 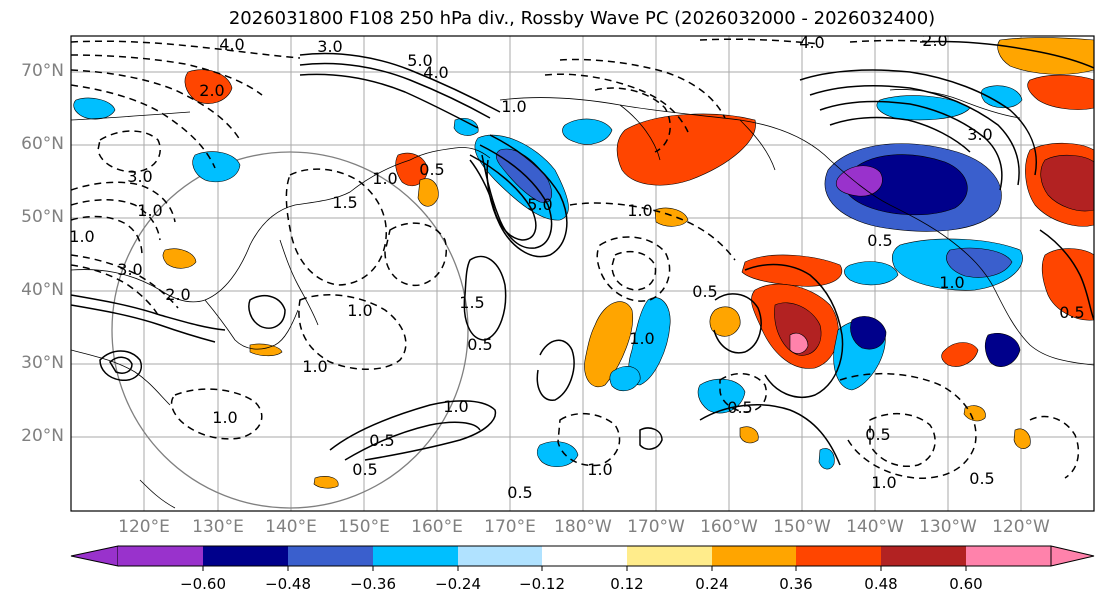 What do you see at coordinates (875, 527) in the screenshot?
I see `lon-label-140w: 140°W` at bounding box center [875, 527].